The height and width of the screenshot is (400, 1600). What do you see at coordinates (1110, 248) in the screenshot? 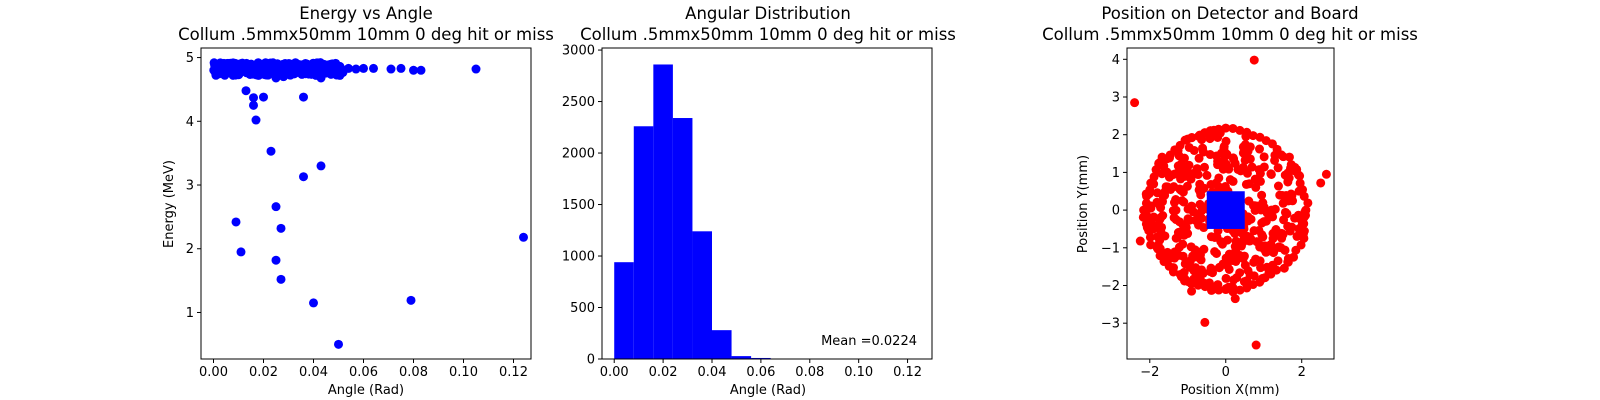
I see `y-tick-label: −1` at bounding box center [1110, 248].